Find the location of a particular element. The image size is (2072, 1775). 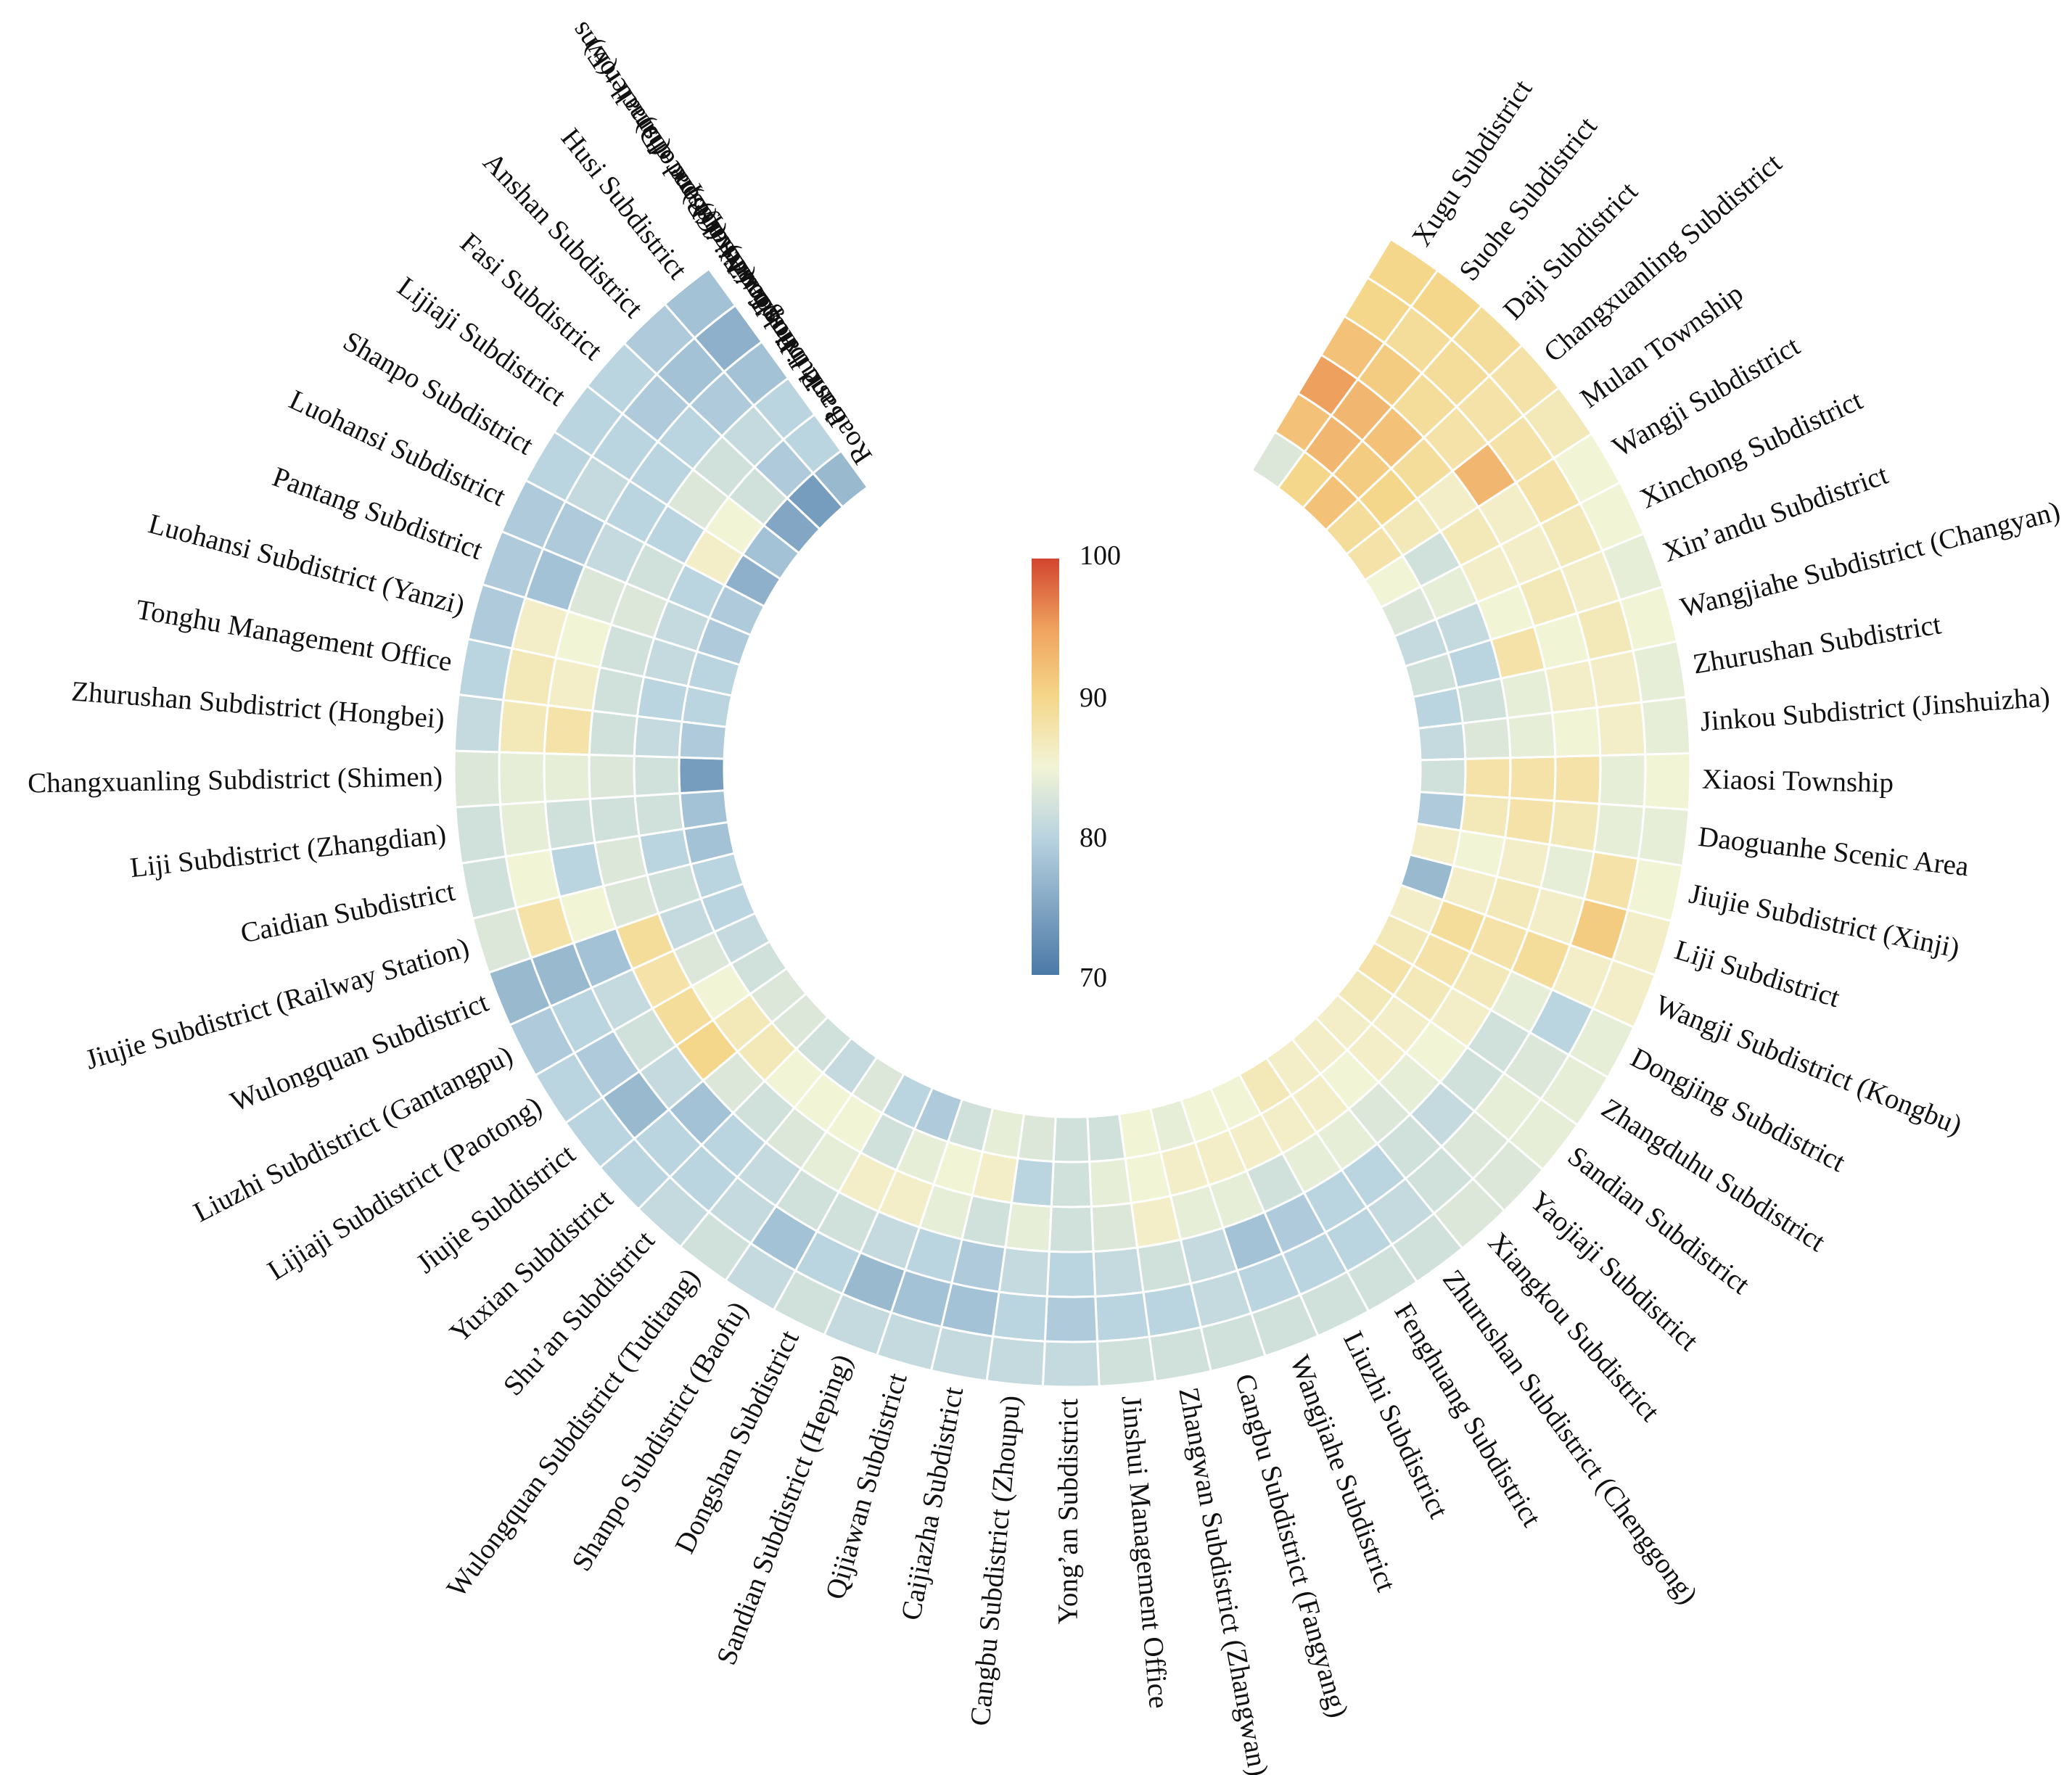

town-label: Changxuanling Subdistrict (Shimen) is located at coordinates (235, 780).